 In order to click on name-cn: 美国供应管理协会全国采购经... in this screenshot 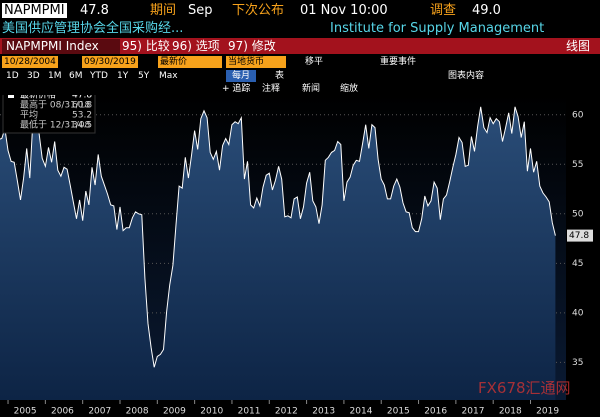, I will do `click(93, 28)`.